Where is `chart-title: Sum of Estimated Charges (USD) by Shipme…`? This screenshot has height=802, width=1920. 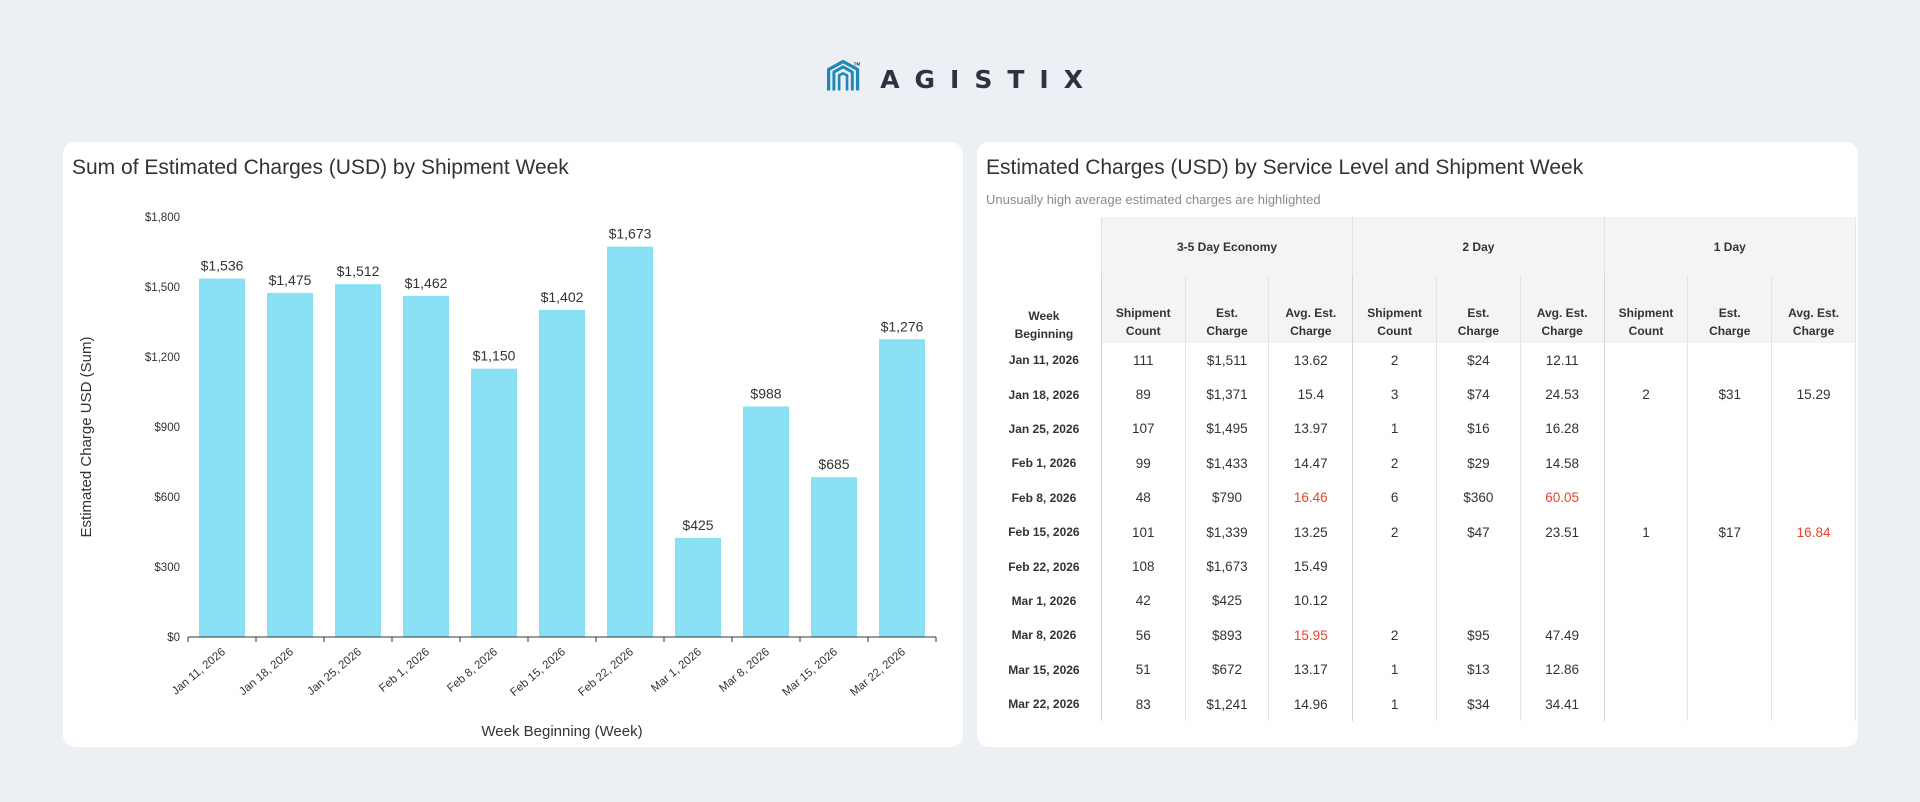 chart-title: Sum of Estimated Charges (USD) by Shipme… is located at coordinates (320, 167).